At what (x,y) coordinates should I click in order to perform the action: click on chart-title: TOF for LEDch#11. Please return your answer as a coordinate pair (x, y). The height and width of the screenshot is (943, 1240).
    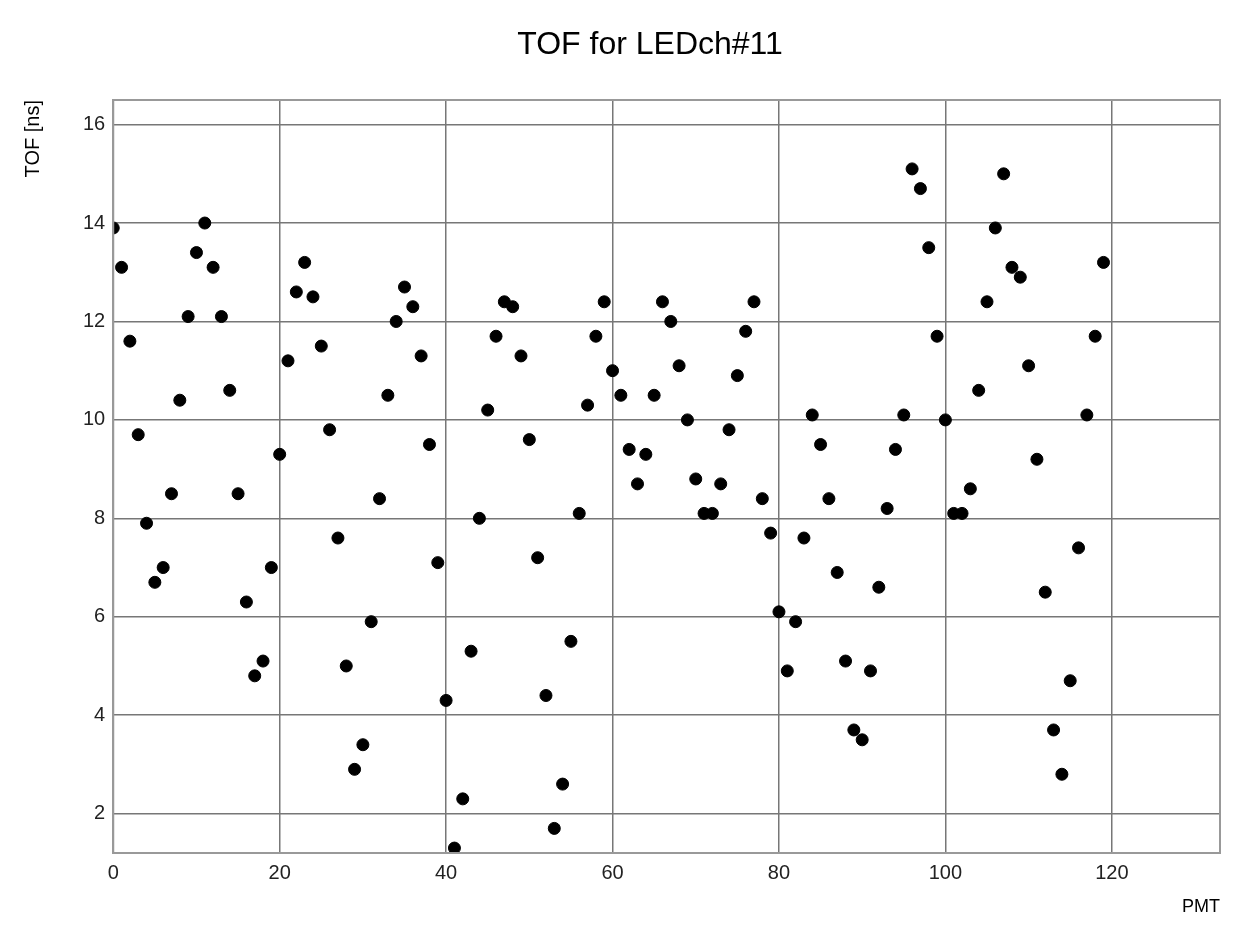
    Looking at the image, I should click on (650, 42).